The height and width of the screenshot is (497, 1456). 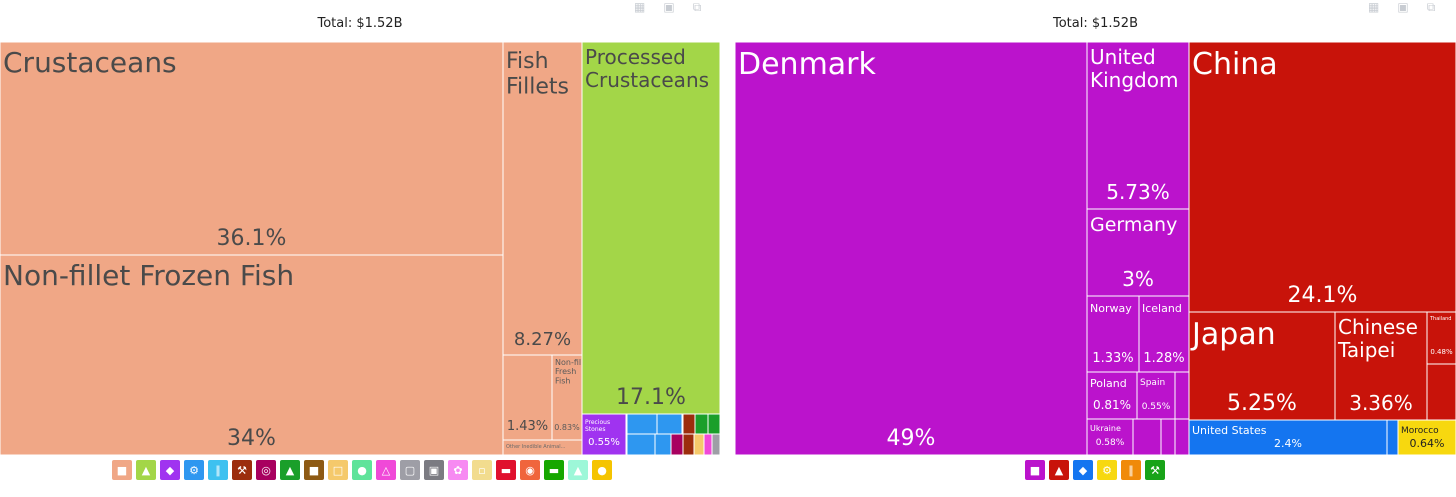 What do you see at coordinates (565, 371) in the screenshot?
I see `tile-label-non-fillet-fresh-fish: Fresh` at bounding box center [565, 371].